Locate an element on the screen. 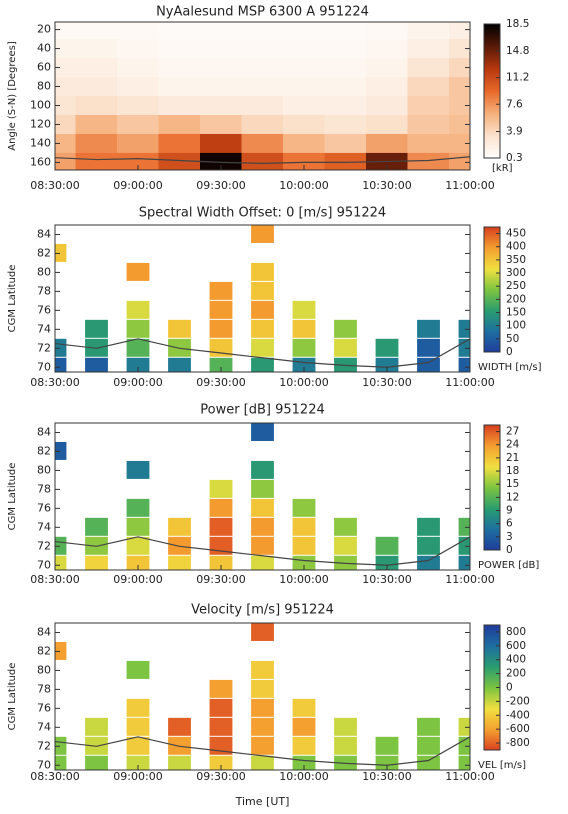 The height and width of the screenshot is (814, 568). colorbar-tick-label: 0 is located at coordinates (509, 352).